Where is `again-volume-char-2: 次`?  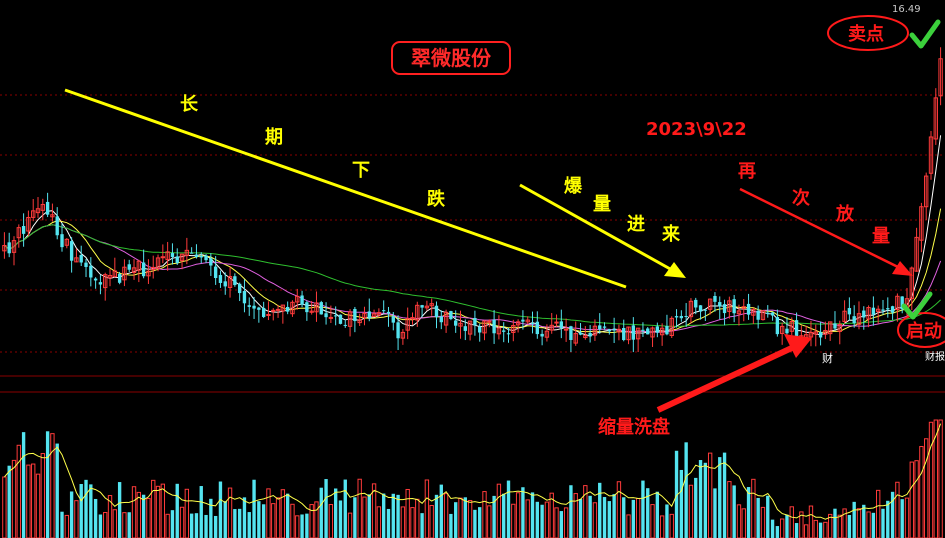
again-volume-char-2: 次 is located at coordinates (801, 198).